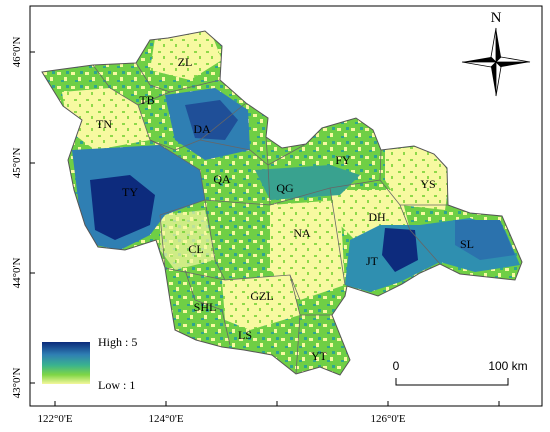  Describe the element at coordinates (117, 342) in the screenshot. I see `legend-high-label: High : 5` at that location.